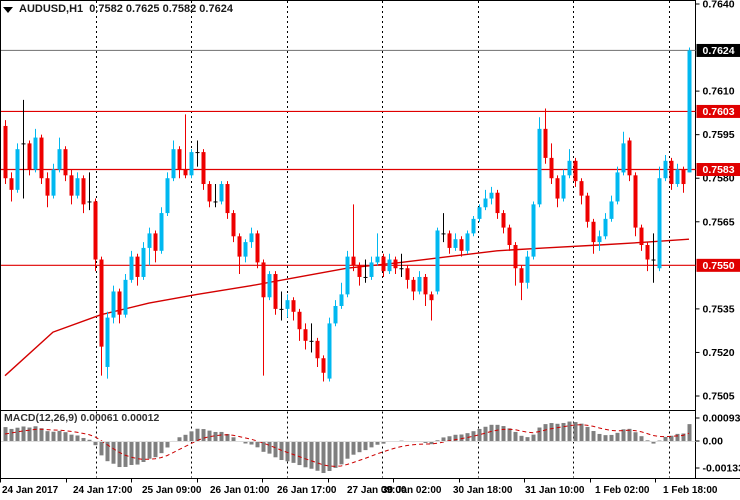 Image resolution: width=740 pixels, height=500 pixels. Describe the element at coordinates (719, 309) in the screenshot. I see `price-axis-label: 0.7535` at that location.